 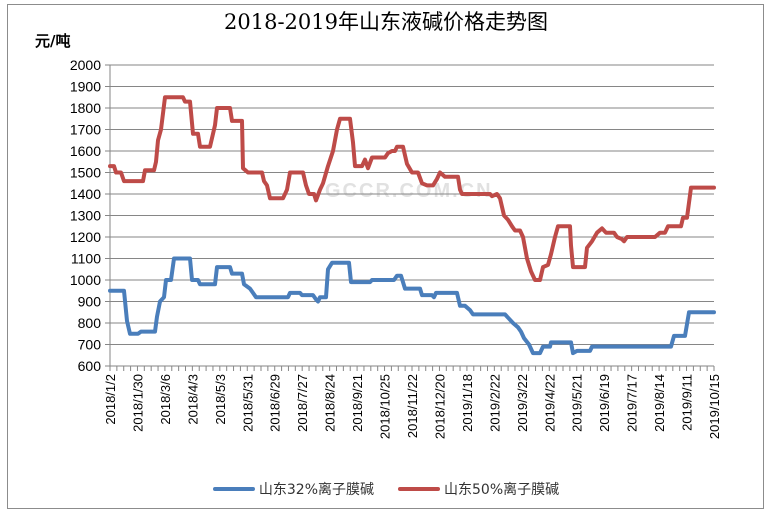 I want to click on x-tick-label: 2019/1/18, so click(x=467, y=403).